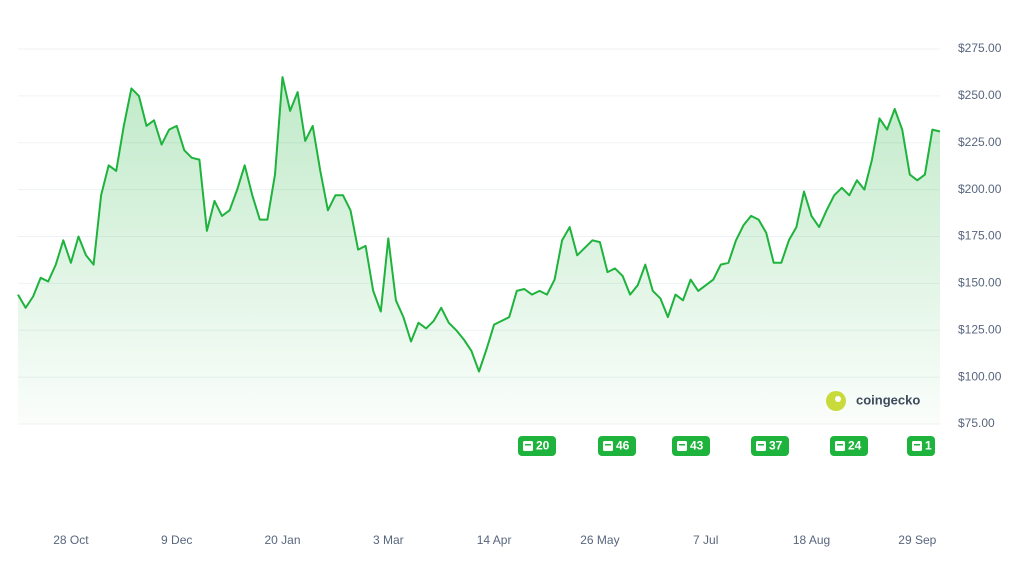 The image size is (1024, 561). What do you see at coordinates (623, 446) in the screenshot?
I see `badge-count: 46` at bounding box center [623, 446].